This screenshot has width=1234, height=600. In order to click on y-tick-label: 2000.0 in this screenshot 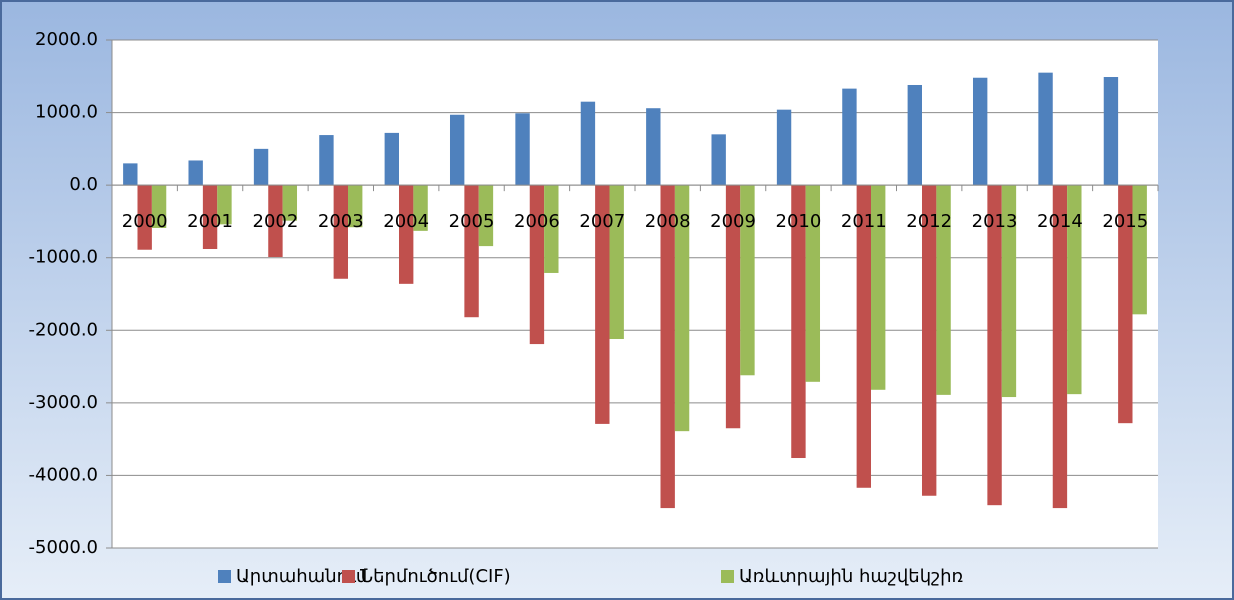, I will do `click(66, 39)`.